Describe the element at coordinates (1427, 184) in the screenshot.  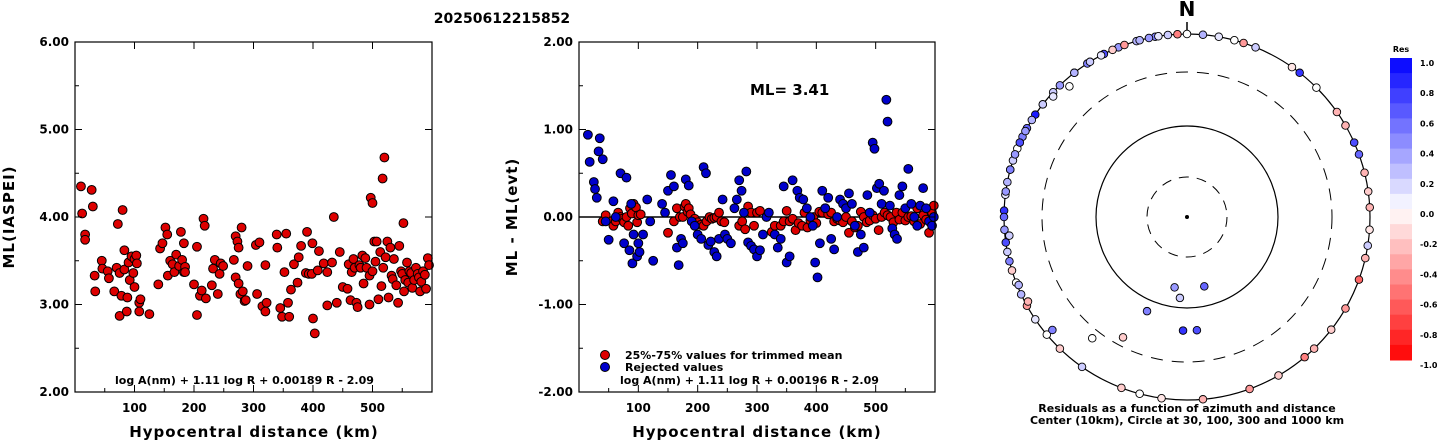
I see `colorbar-tick-label: 0.2` at that location.